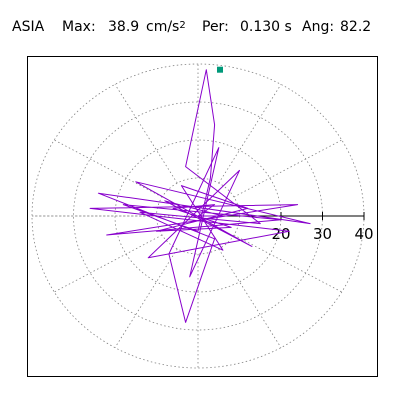  Describe the element at coordinates (163, 27) in the screenshot. I see `max-unit-text: cm/s` at that location.